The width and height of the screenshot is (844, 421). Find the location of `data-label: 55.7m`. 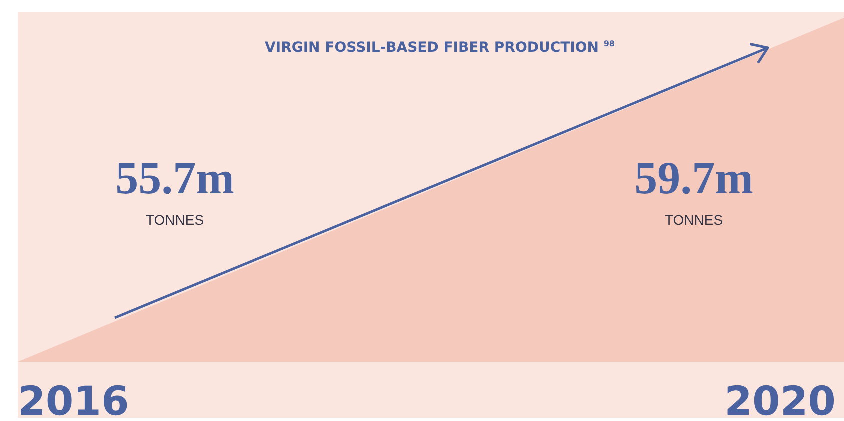

data-label: 55.7m is located at coordinates (175, 178).